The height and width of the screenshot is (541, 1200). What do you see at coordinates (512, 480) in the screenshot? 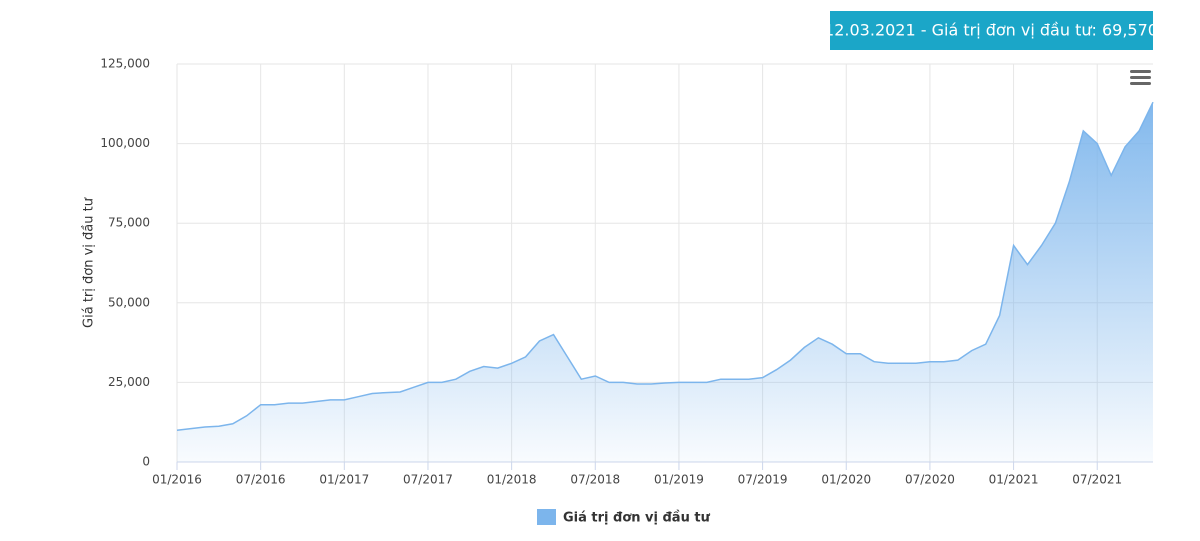
I see `x-tick-label: 01/2018` at bounding box center [512, 480].